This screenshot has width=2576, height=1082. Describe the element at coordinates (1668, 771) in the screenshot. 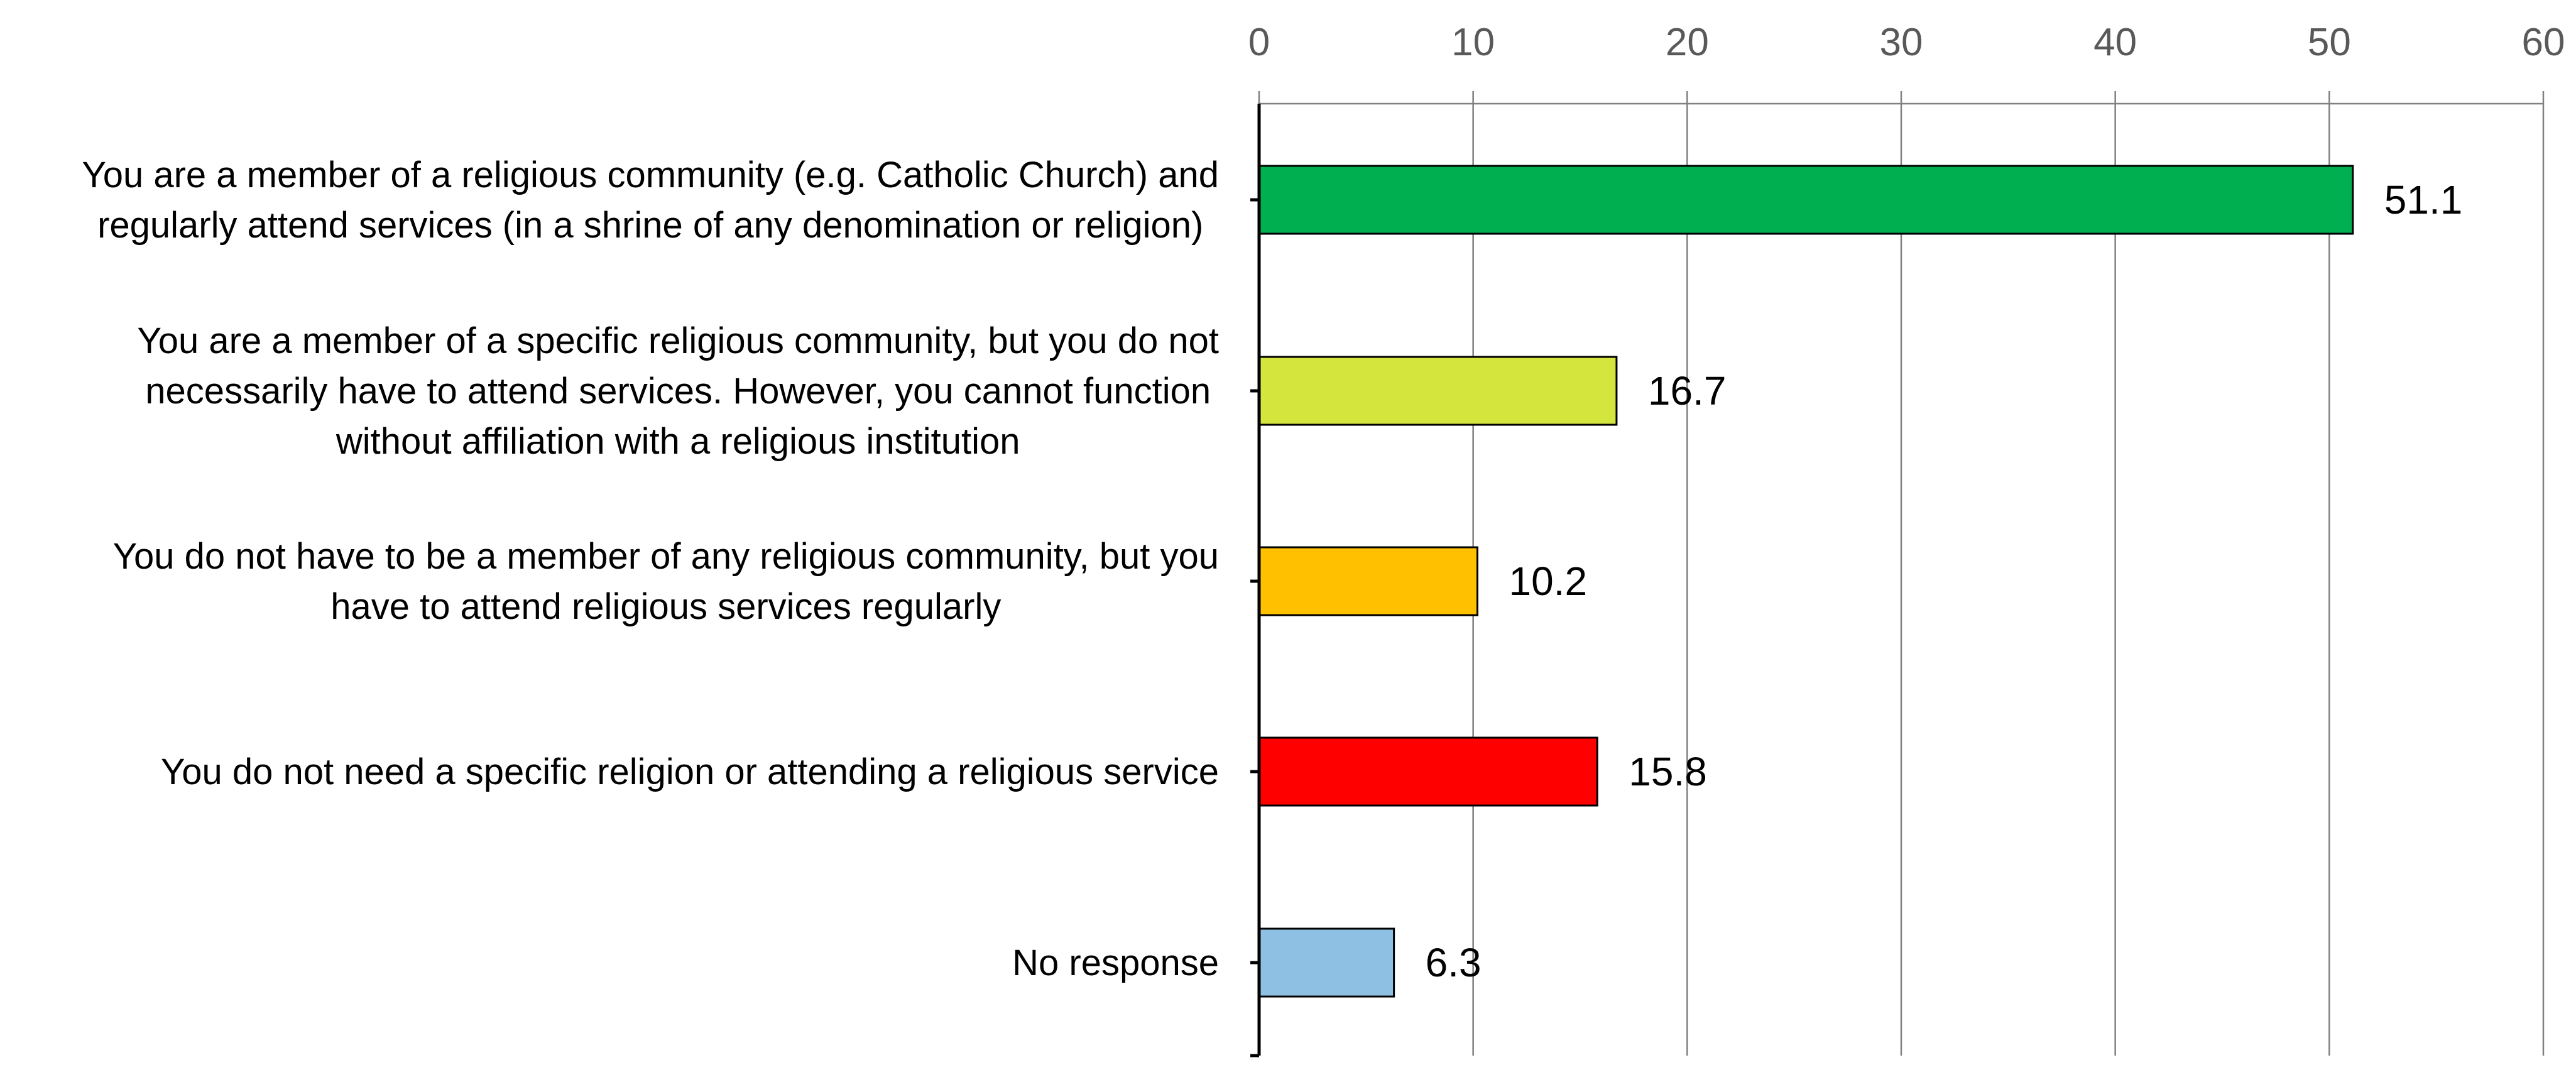

I see `data-label: 15.8` at that location.